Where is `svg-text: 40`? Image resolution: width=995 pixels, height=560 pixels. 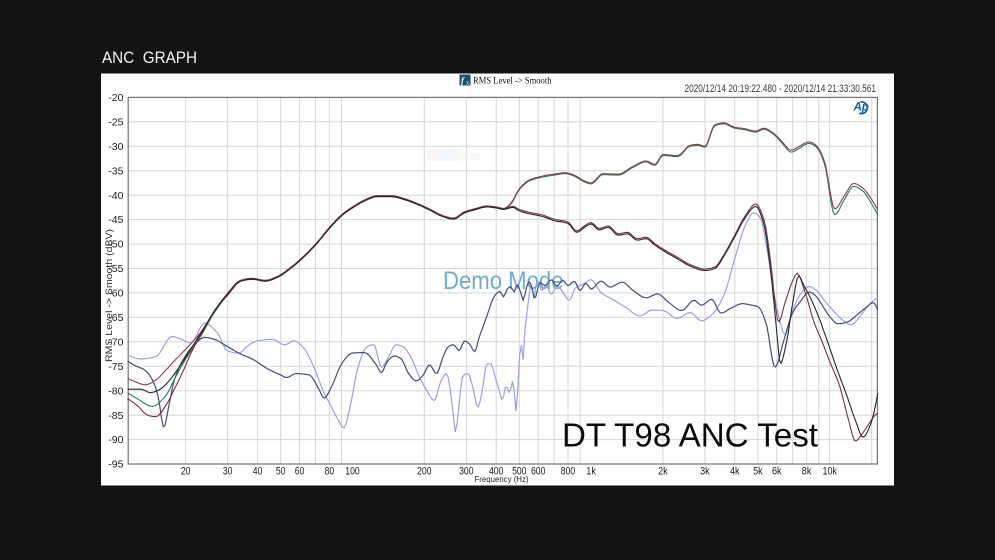
svg-text: 40 is located at coordinates (258, 472).